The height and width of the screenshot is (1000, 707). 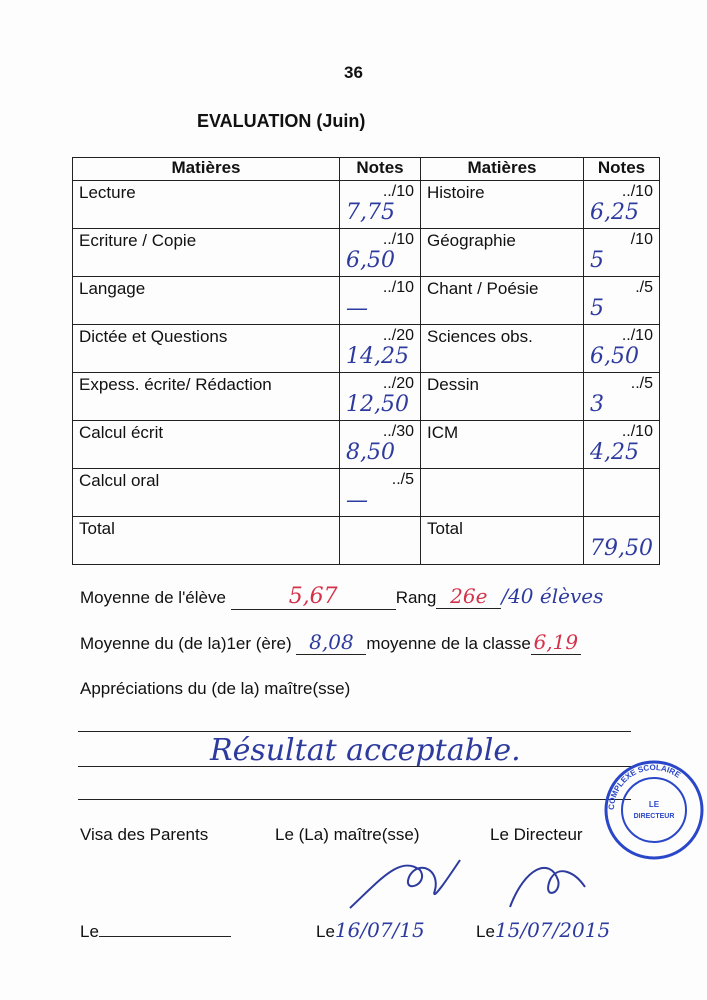 What do you see at coordinates (614, 356) in the screenshot?
I see `grade-value: 6,50` at bounding box center [614, 356].